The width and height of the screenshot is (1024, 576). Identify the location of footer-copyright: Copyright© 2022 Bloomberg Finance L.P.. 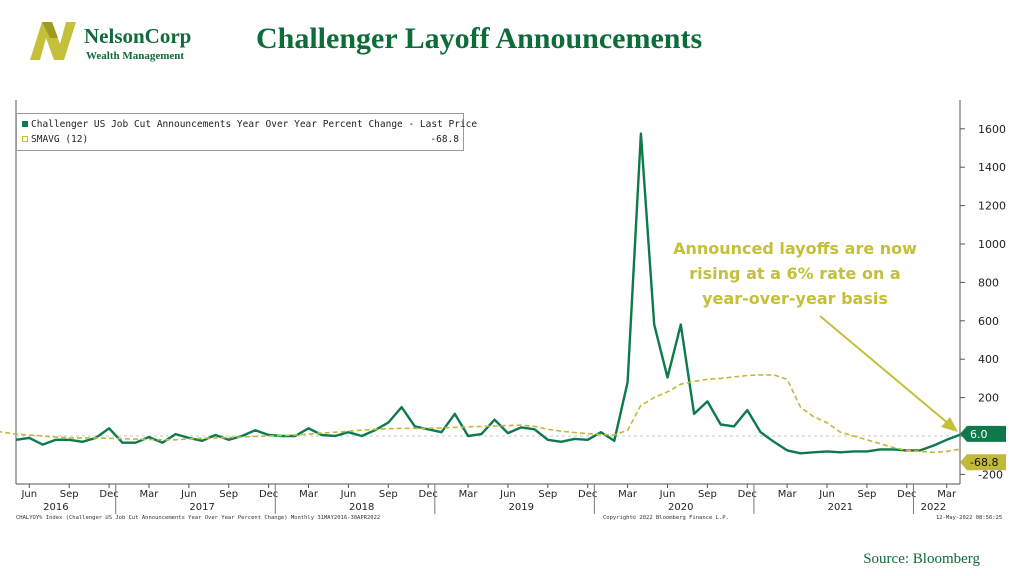
(666, 518).